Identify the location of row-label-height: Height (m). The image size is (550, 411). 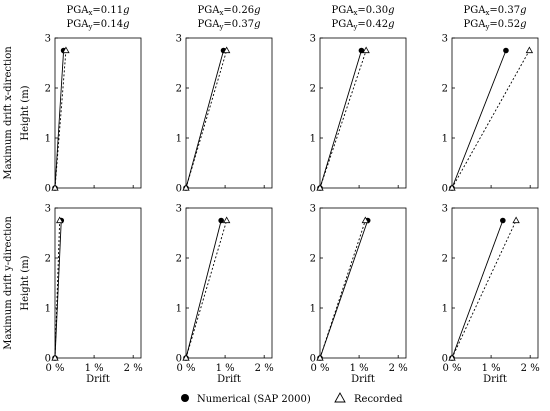
(25, 112).